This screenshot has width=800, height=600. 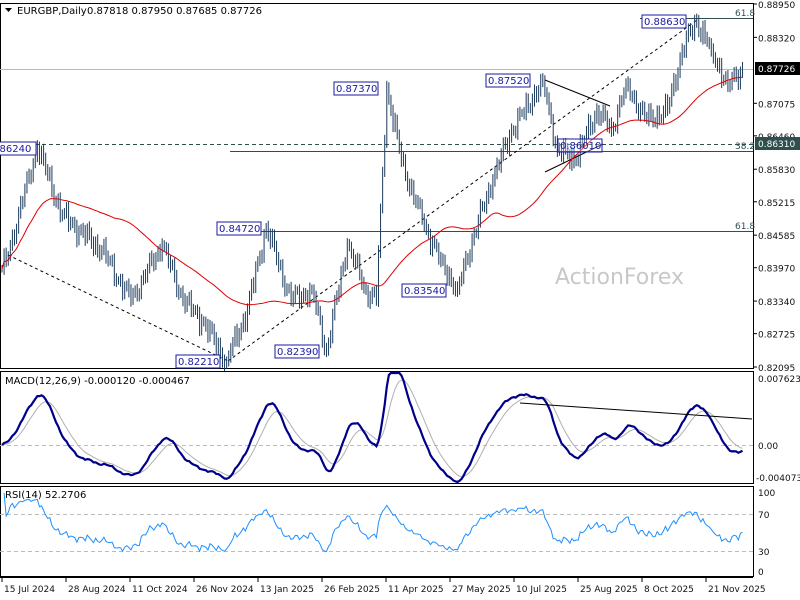 What do you see at coordinates (768, 447) in the screenshot?
I see `macd-tick: 0.00` at bounding box center [768, 447].